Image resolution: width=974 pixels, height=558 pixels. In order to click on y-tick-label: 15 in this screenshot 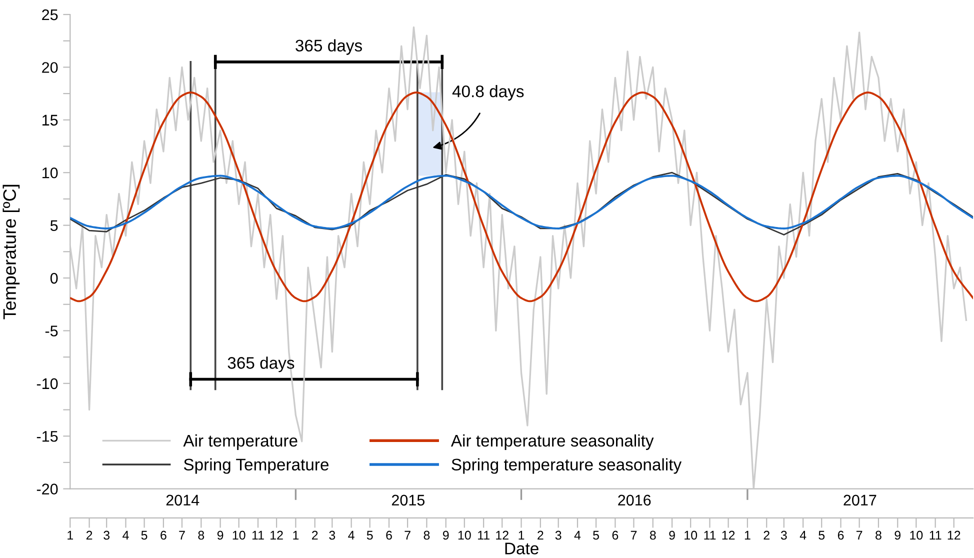, I will do `click(50, 120)`.